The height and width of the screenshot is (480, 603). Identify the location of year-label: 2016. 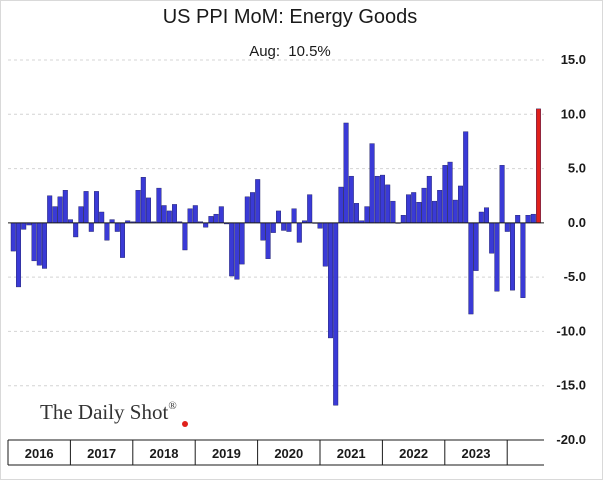
(39, 453).